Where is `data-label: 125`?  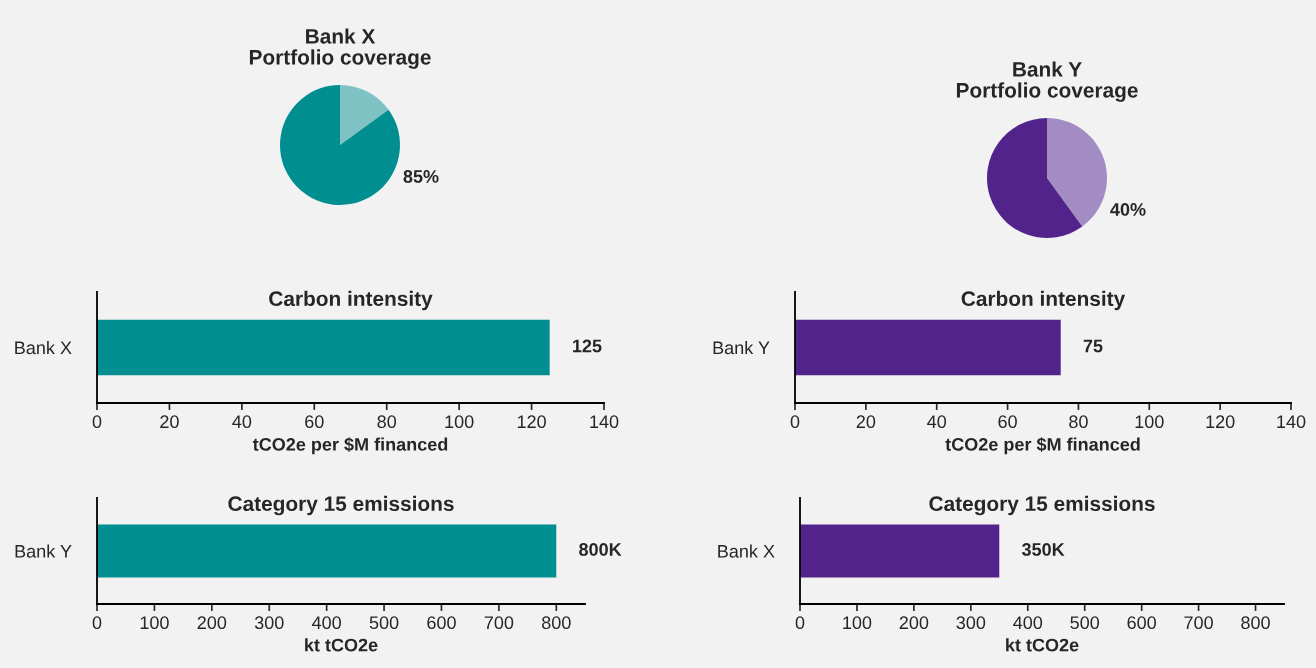
data-label: 125 is located at coordinates (587, 346).